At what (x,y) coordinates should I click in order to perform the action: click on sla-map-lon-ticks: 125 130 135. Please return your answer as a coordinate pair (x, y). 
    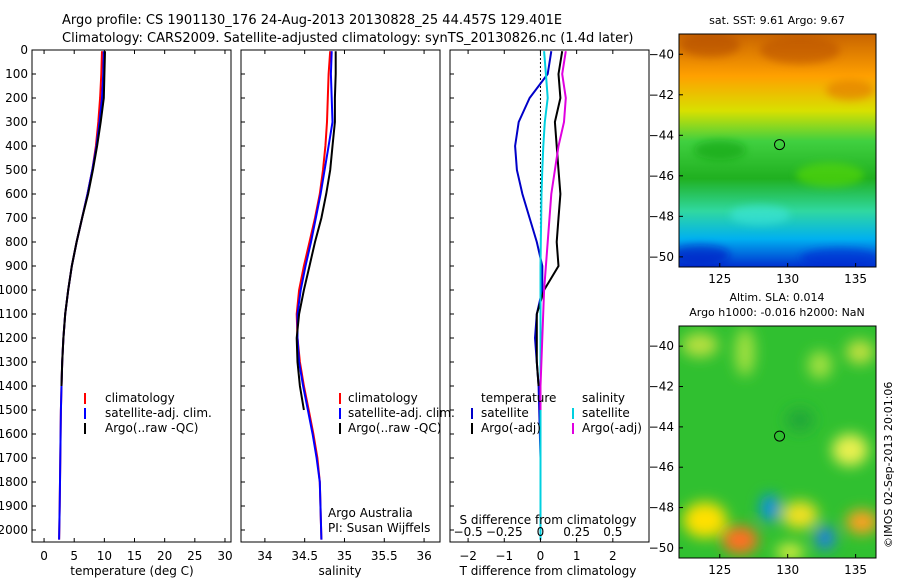
    Looking at the image, I should click on (787, 565).